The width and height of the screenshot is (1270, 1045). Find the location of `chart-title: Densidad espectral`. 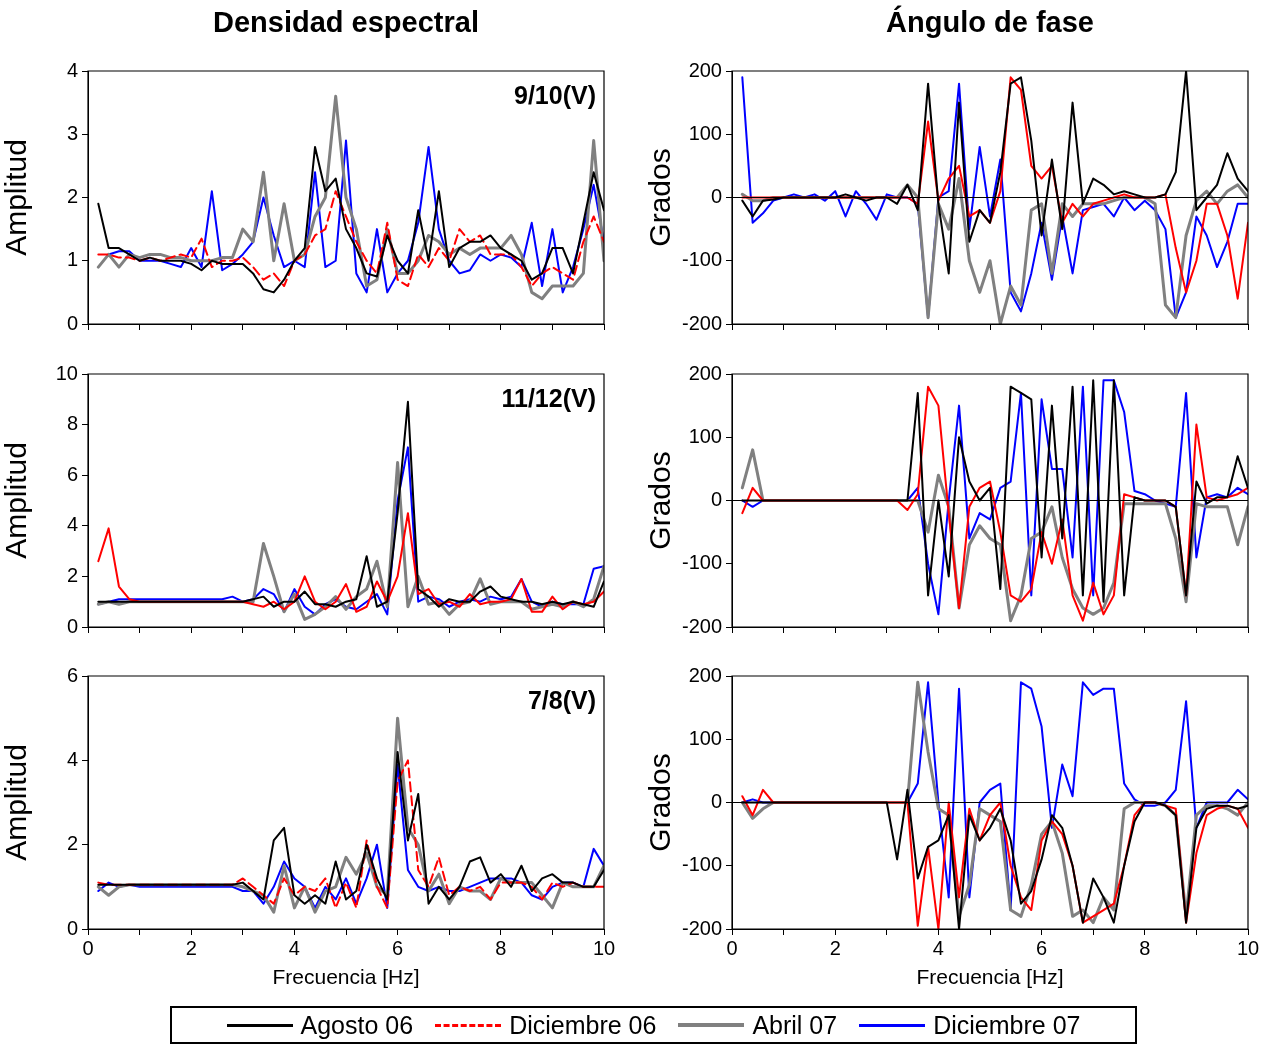

chart-title: Densidad espectral is located at coordinates (346, 22).